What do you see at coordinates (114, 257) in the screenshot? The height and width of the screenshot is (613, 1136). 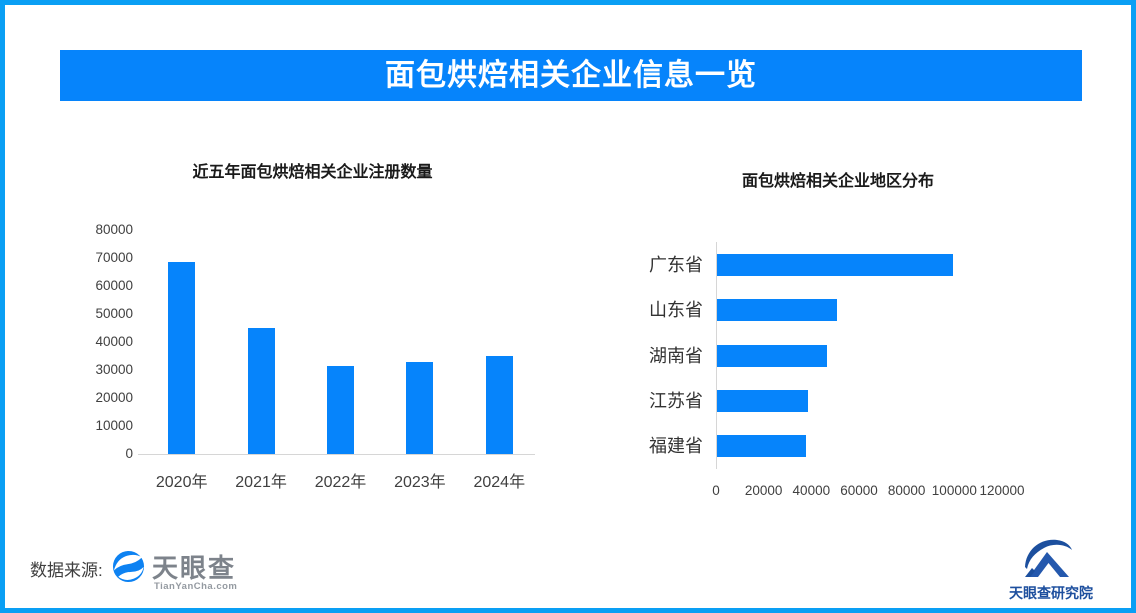 I see `y-axis-tick-label: 70000` at bounding box center [114, 257].